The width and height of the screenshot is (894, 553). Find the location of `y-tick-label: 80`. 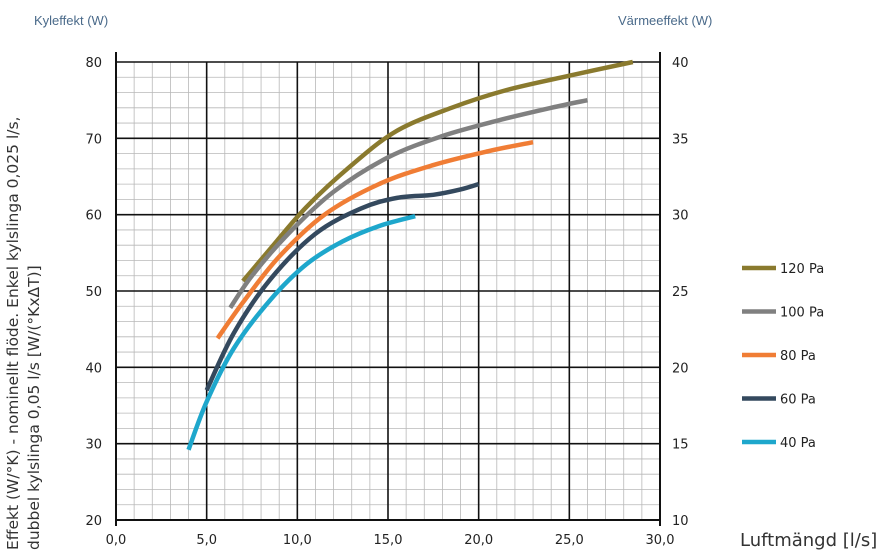

y-tick-label: 80 is located at coordinates (93, 63).